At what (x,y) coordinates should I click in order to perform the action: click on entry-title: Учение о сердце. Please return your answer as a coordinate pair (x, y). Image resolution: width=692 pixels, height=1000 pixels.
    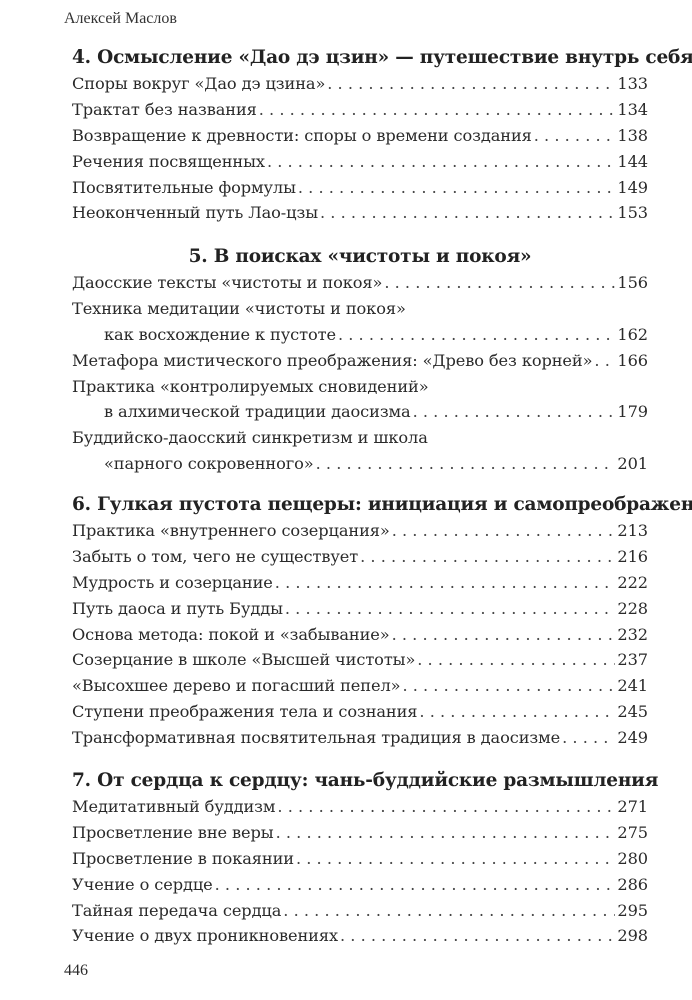
    Looking at the image, I should click on (142, 884).